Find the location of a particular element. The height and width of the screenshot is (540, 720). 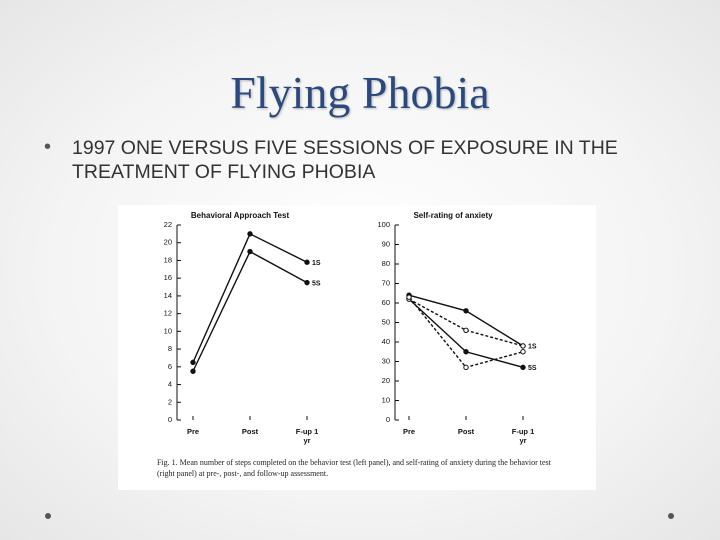

slide-title: Flying Phobia is located at coordinates (360, 92).